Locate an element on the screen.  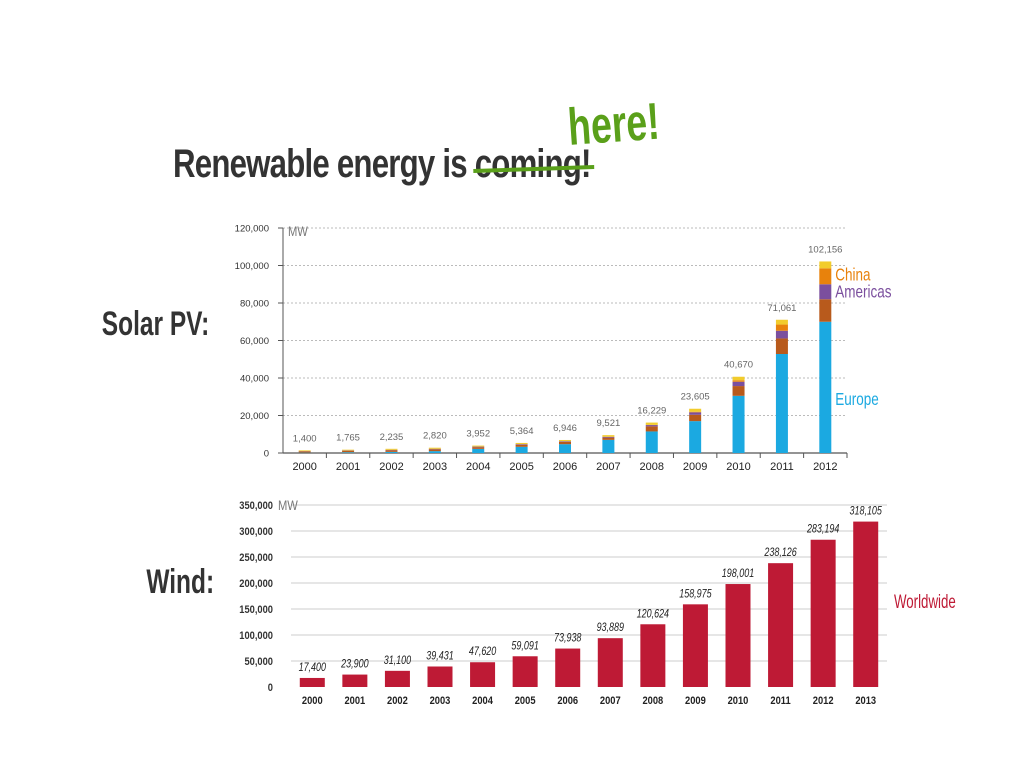
data-label: 102,156 is located at coordinates (825, 249).